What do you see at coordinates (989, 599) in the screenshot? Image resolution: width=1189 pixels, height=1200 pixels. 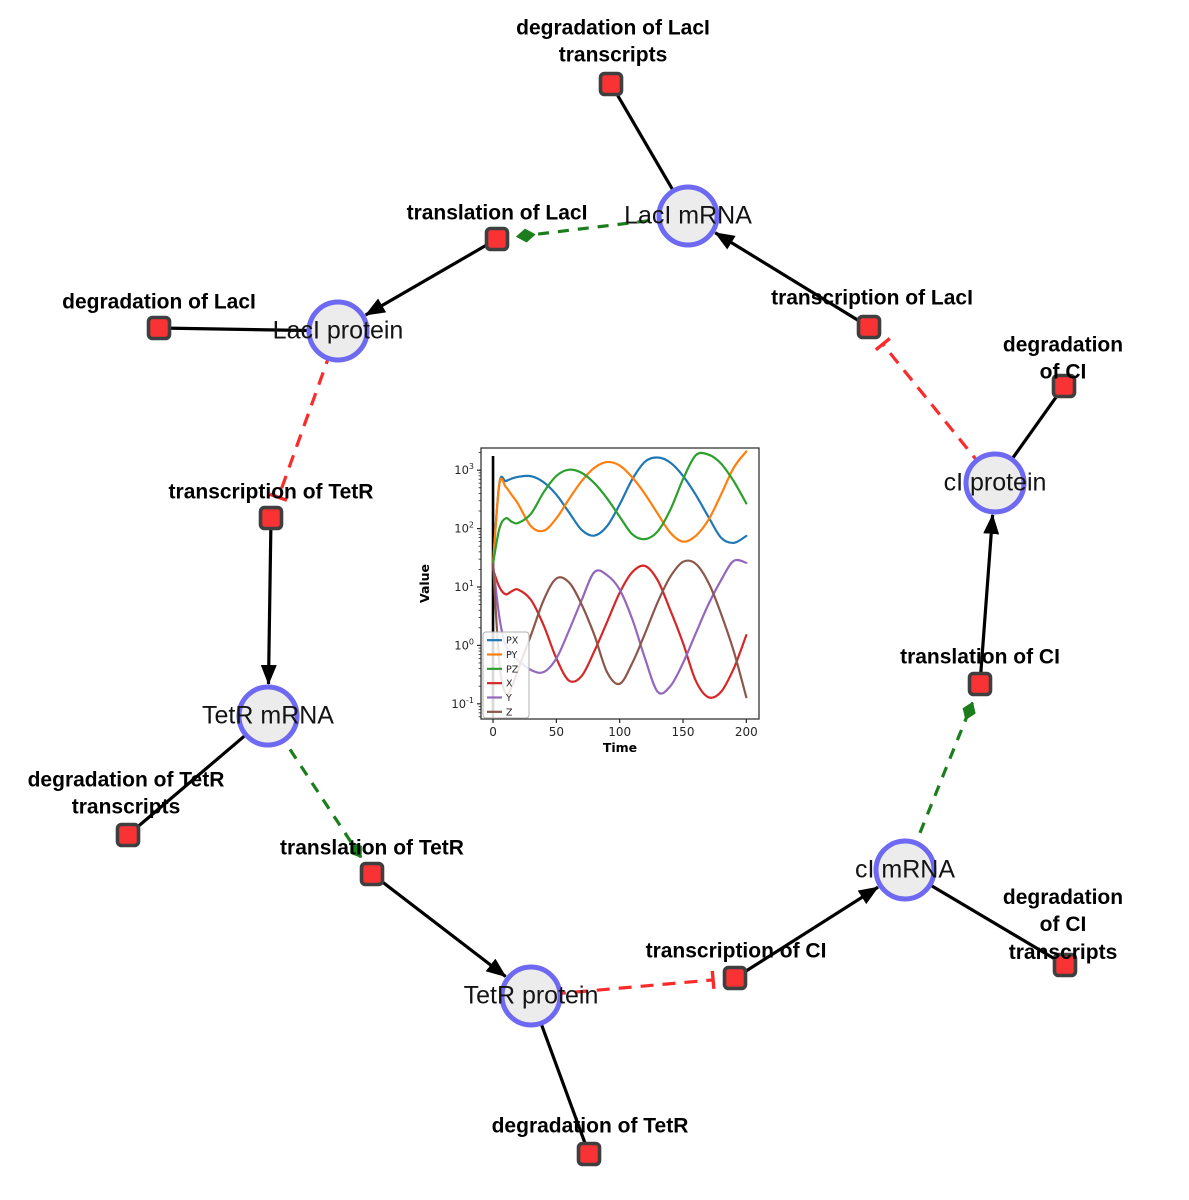 I see `edge-product-translation-ci-to-ci-protein` at bounding box center [989, 599].